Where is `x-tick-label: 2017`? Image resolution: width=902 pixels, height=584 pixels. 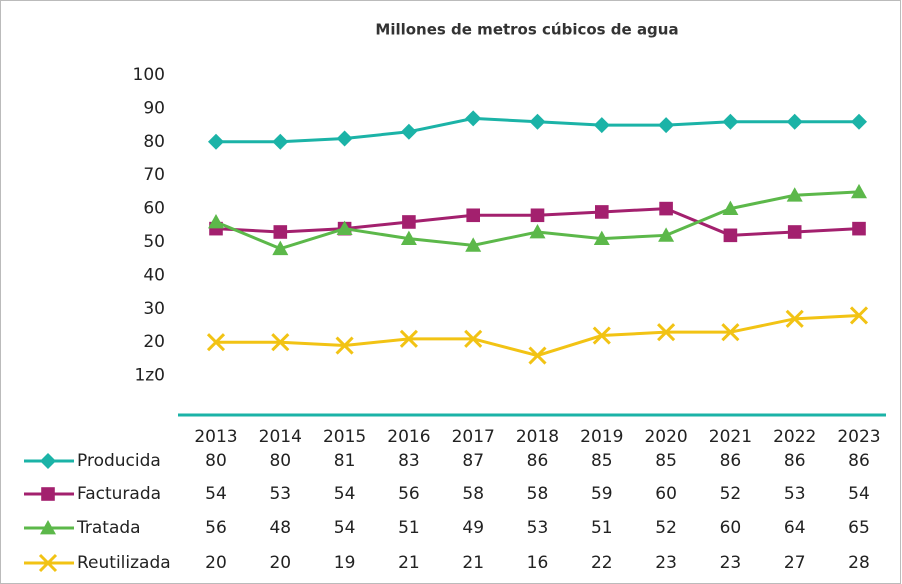 x-tick-label: 2017 is located at coordinates (473, 437).